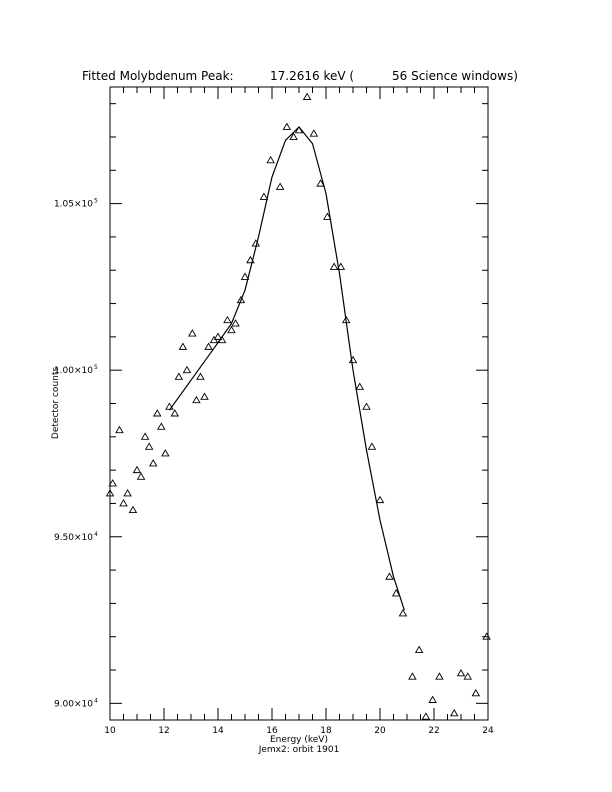 The height and width of the screenshot is (792, 612). Describe the element at coordinates (110, 731) in the screenshot. I see `x-tick-label: 10` at that location.